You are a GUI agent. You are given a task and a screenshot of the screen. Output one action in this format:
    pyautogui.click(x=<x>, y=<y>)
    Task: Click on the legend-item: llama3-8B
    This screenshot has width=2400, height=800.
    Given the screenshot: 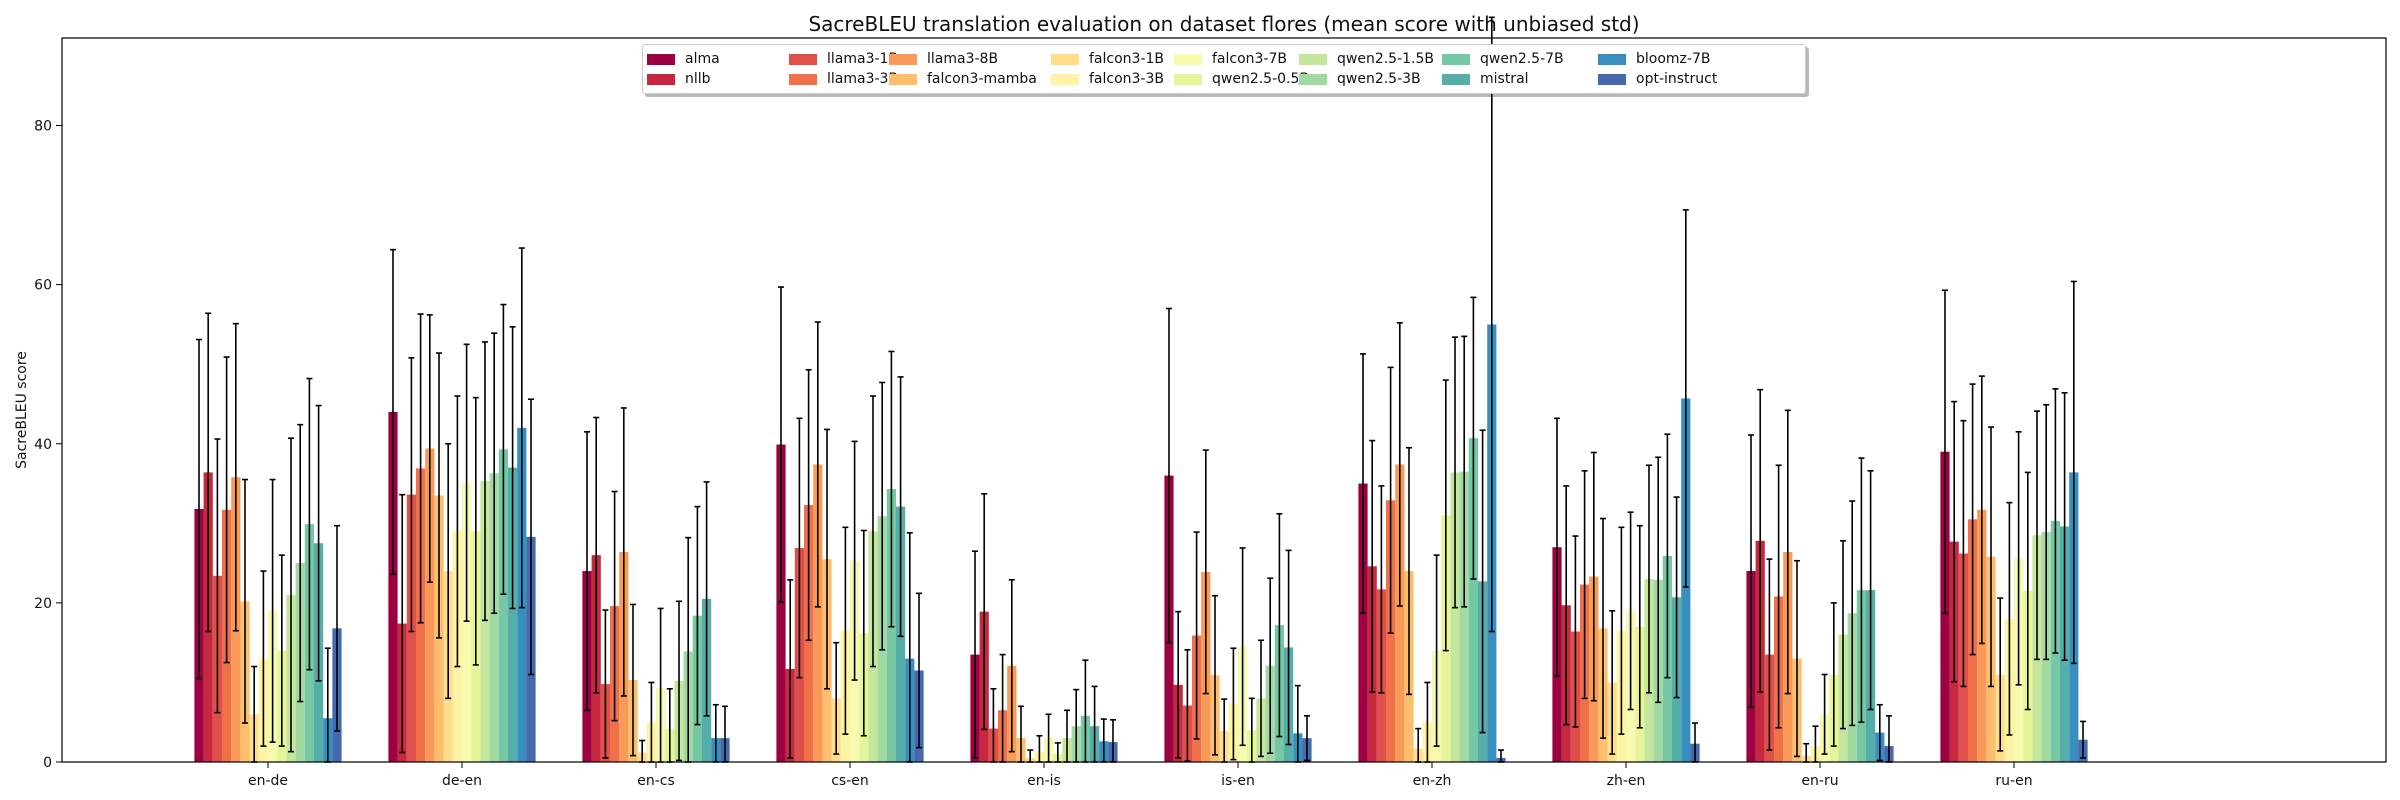 What is the action you would take?
    pyautogui.click(x=943, y=59)
    